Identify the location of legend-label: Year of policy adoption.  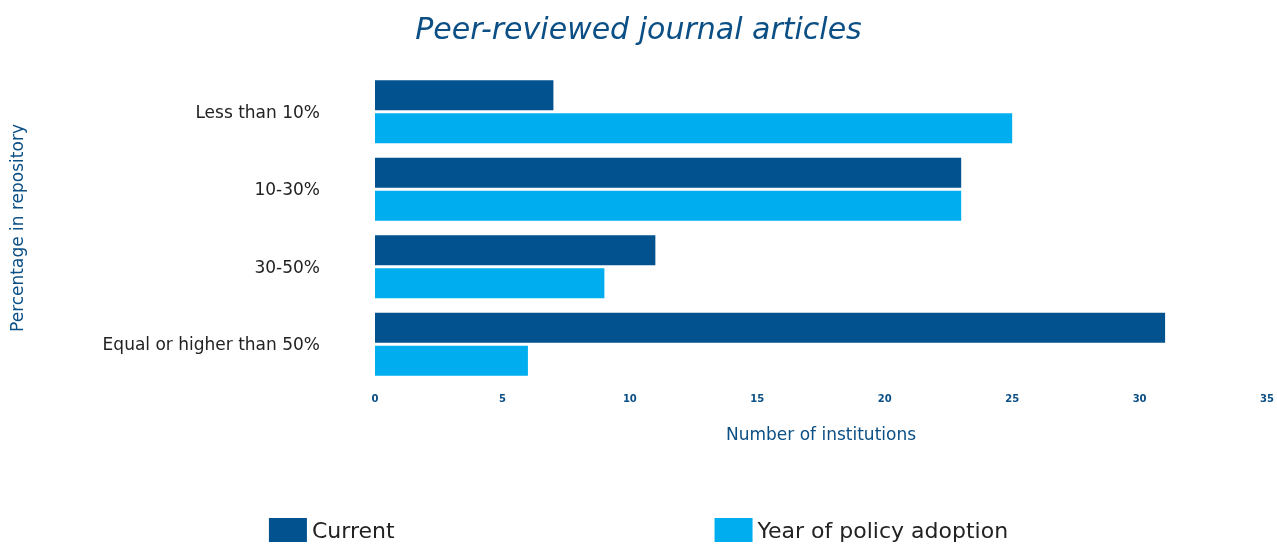
(882, 530).